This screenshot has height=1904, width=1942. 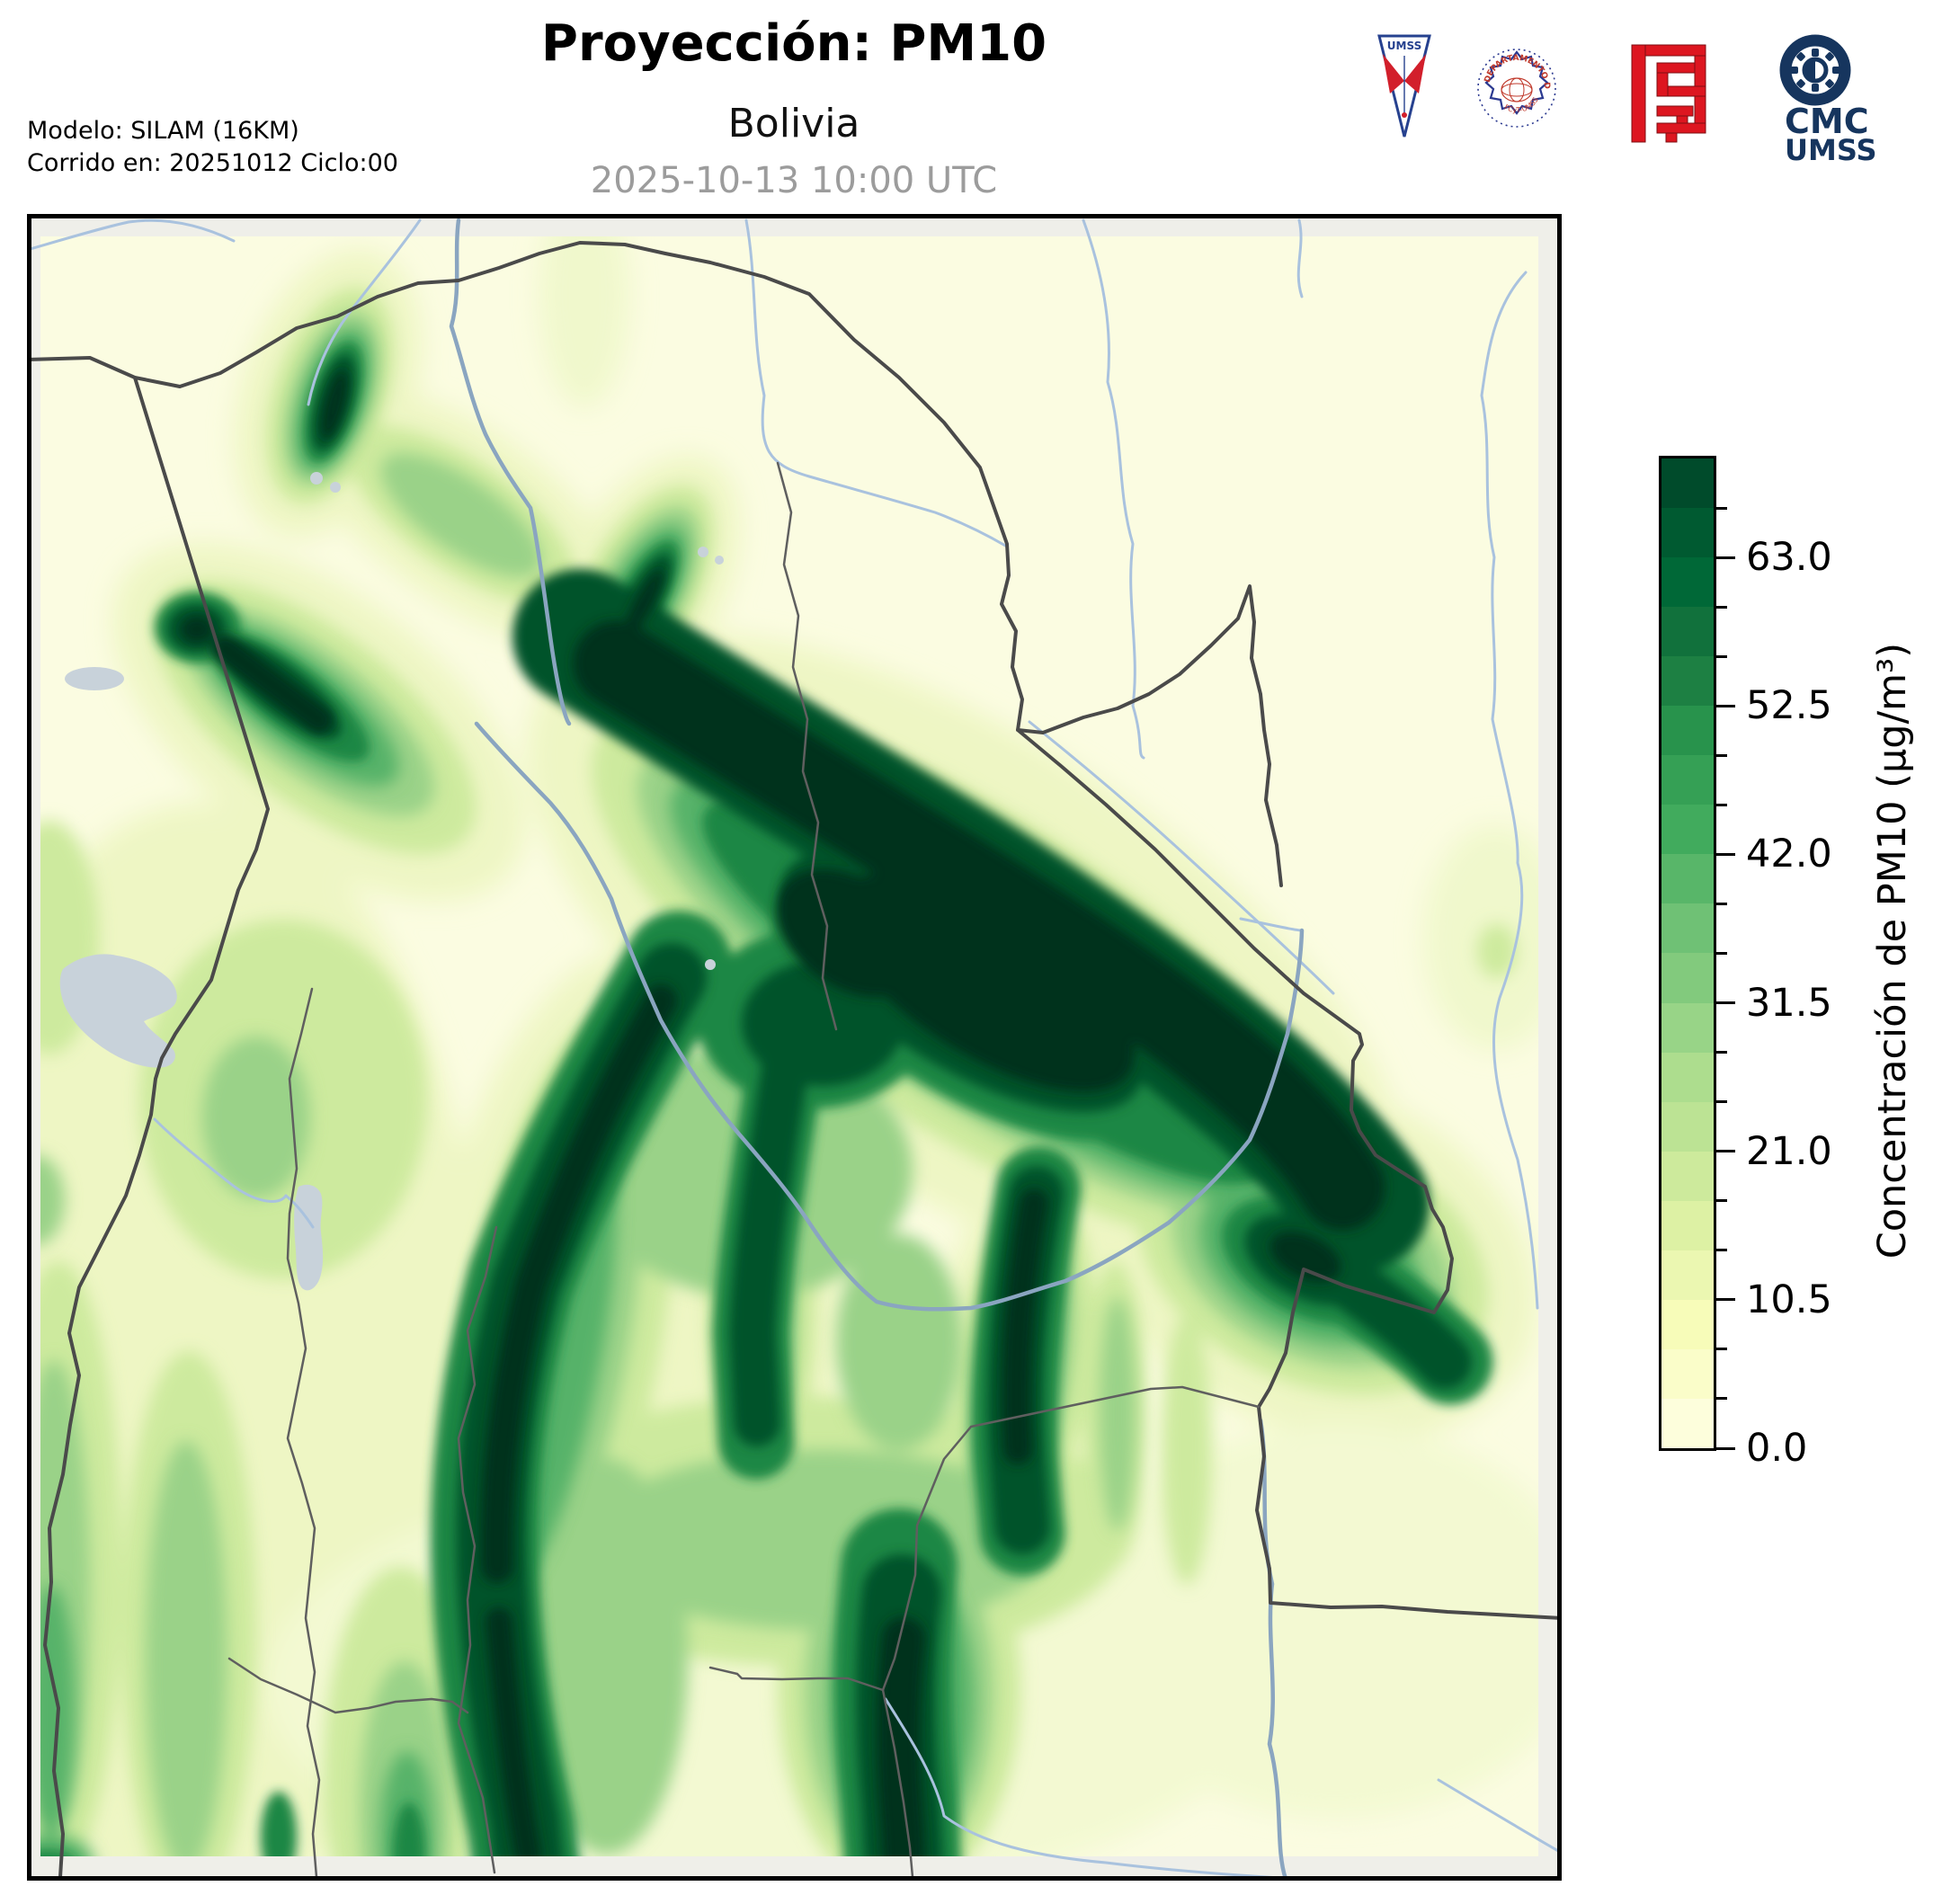 What do you see at coordinates (1824, 964) in the screenshot?
I see `colorbar-ticks: 0.0 10.5 21.0 31.5 42.0 52.5 63.0` at bounding box center [1824, 964].